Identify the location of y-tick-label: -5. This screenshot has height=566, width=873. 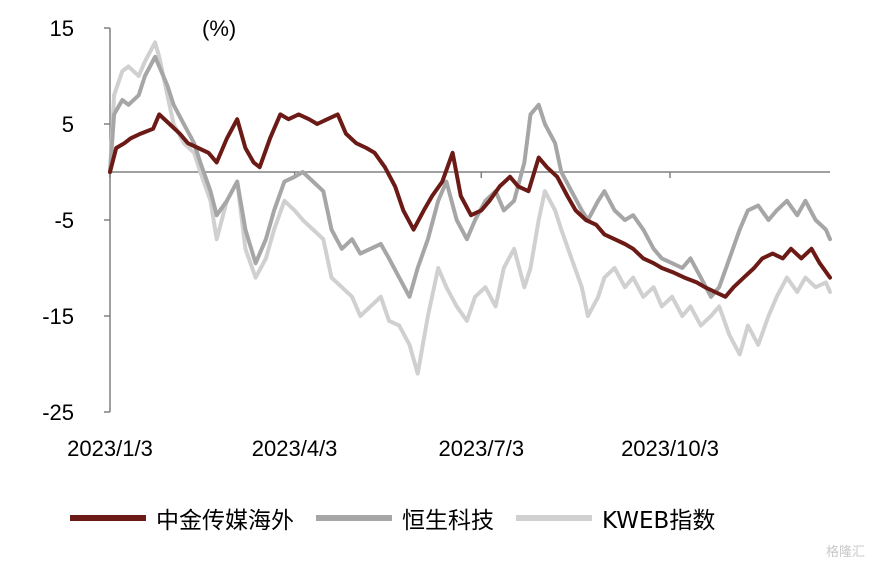
(64, 220).